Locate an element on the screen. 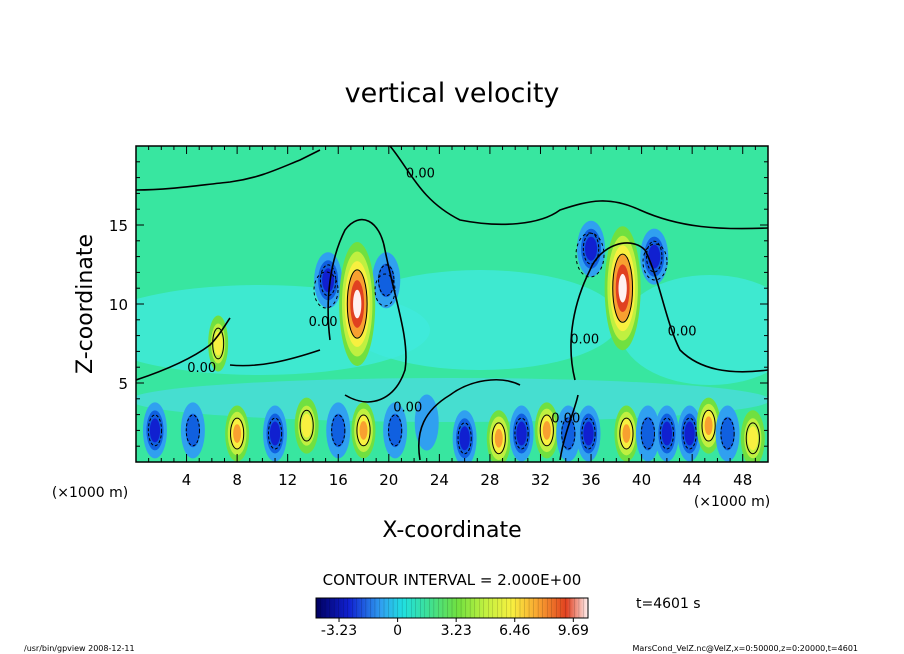 The width and height of the screenshot is (904, 654). lower-cell-19-contour is located at coordinates (708, 425).